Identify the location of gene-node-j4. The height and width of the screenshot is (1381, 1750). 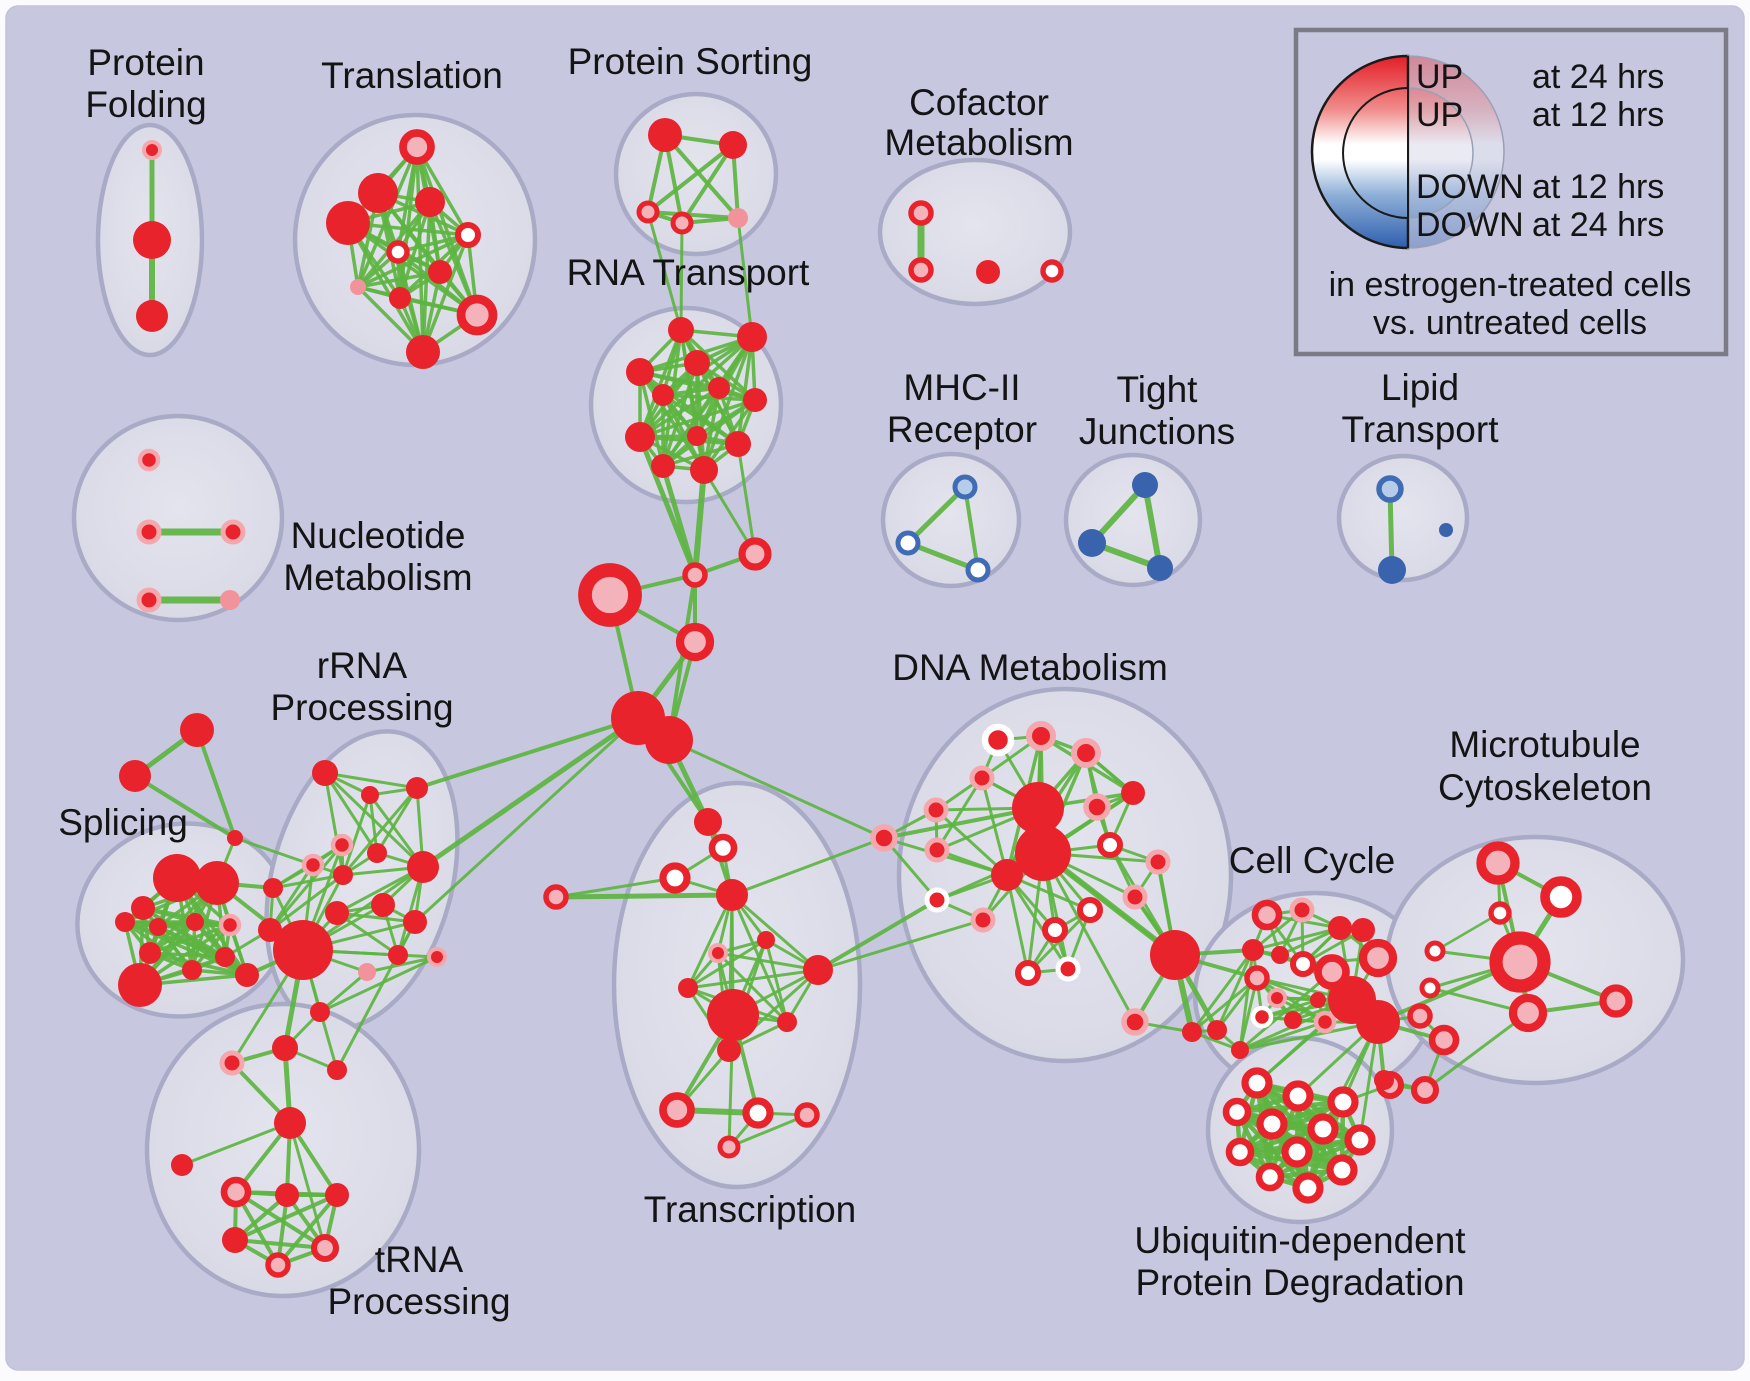
(695, 642).